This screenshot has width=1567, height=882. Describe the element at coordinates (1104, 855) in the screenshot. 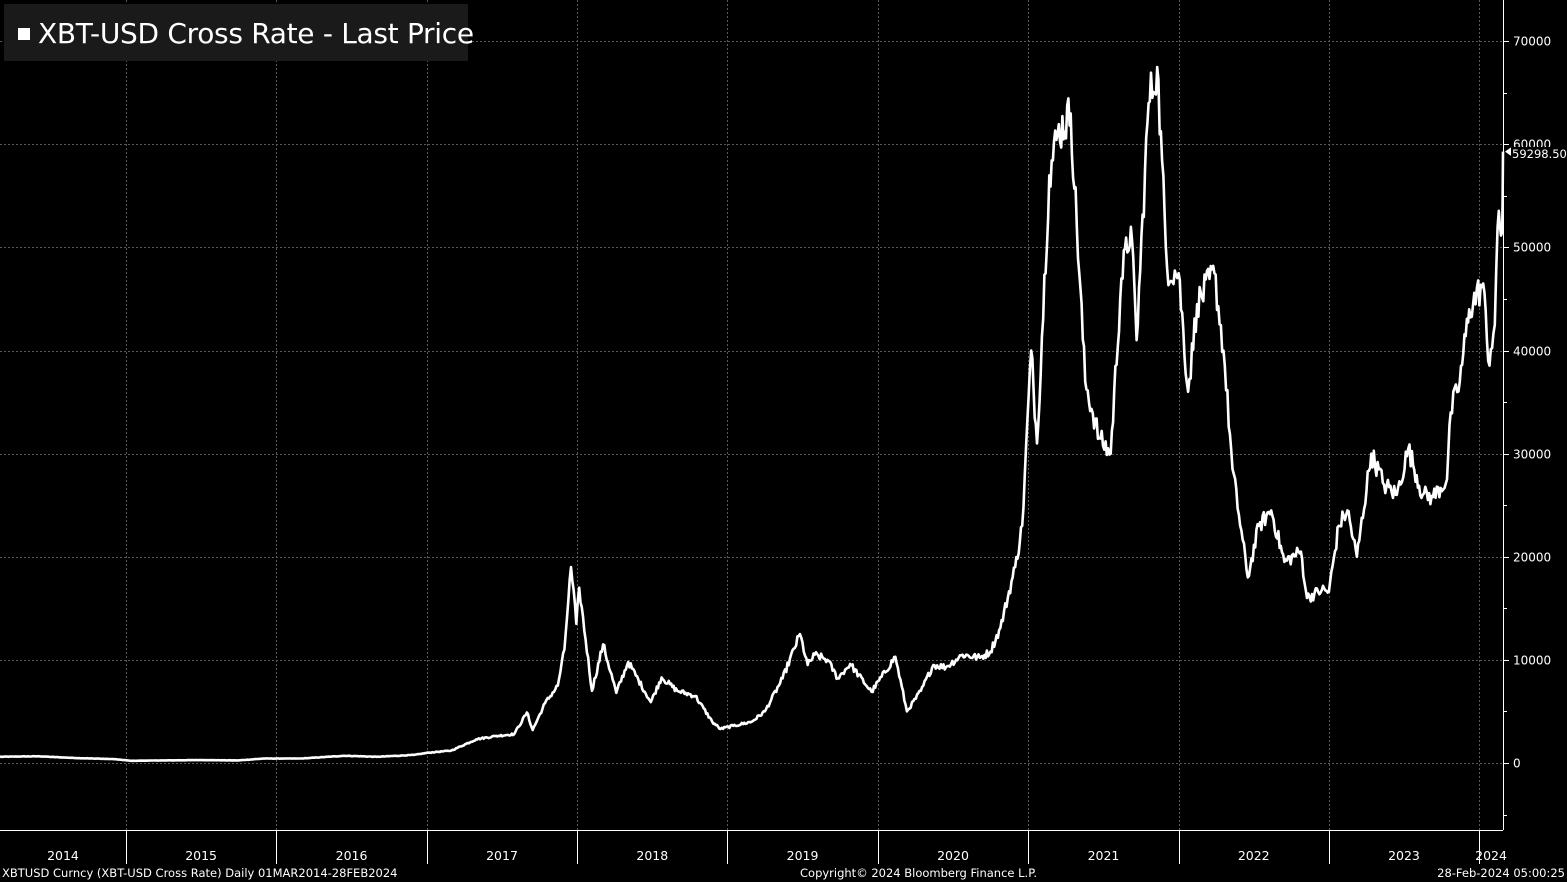

I see `x-tick-label: 2021` at that location.